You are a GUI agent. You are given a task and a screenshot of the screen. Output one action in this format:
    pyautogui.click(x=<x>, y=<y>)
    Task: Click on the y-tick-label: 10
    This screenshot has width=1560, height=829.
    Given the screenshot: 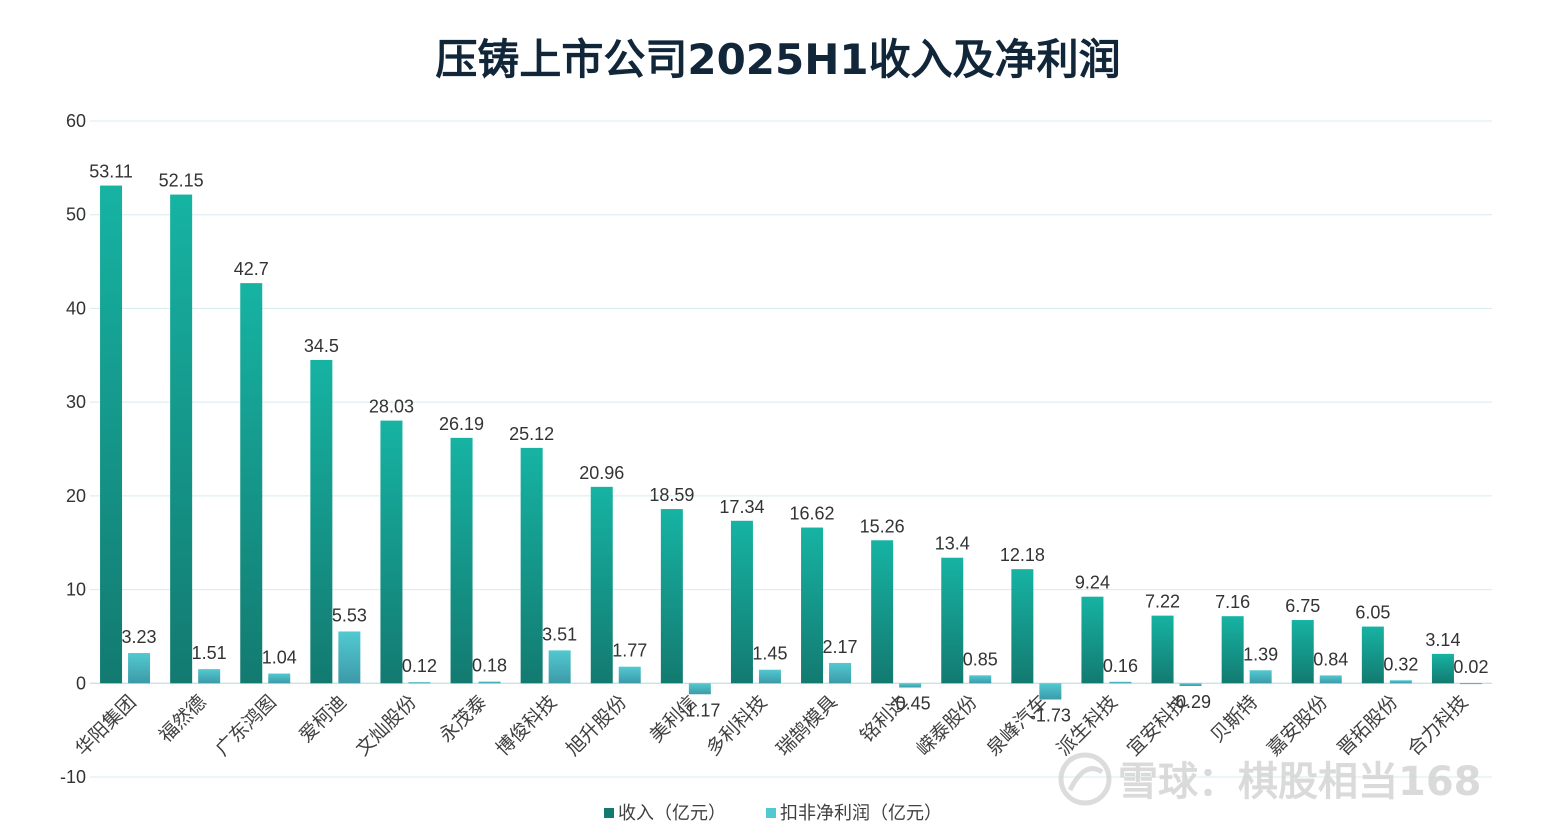 What is the action you would take?
    pyautogui.click(x=76, y=590)
    